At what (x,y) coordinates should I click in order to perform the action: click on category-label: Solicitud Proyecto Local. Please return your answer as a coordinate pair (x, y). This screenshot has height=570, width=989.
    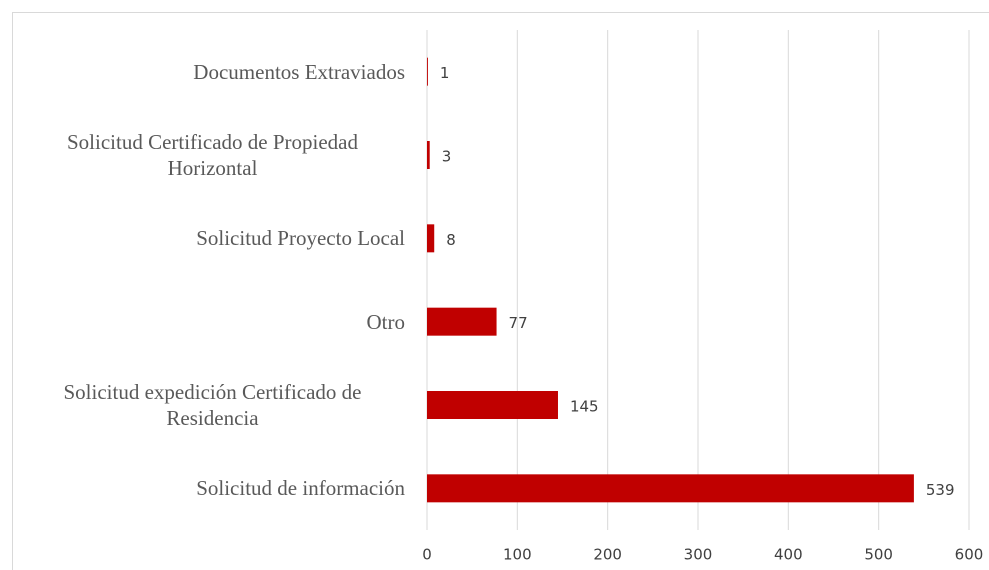
    Looking at the image, I should click on (300, 238).